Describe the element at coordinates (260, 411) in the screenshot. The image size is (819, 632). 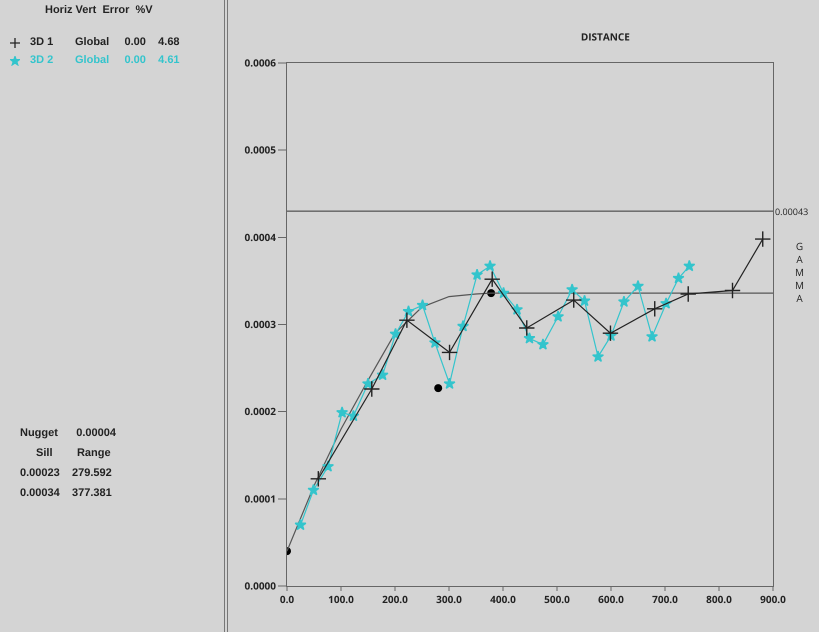
I see `y-tick-label: 0.0002` at that location.